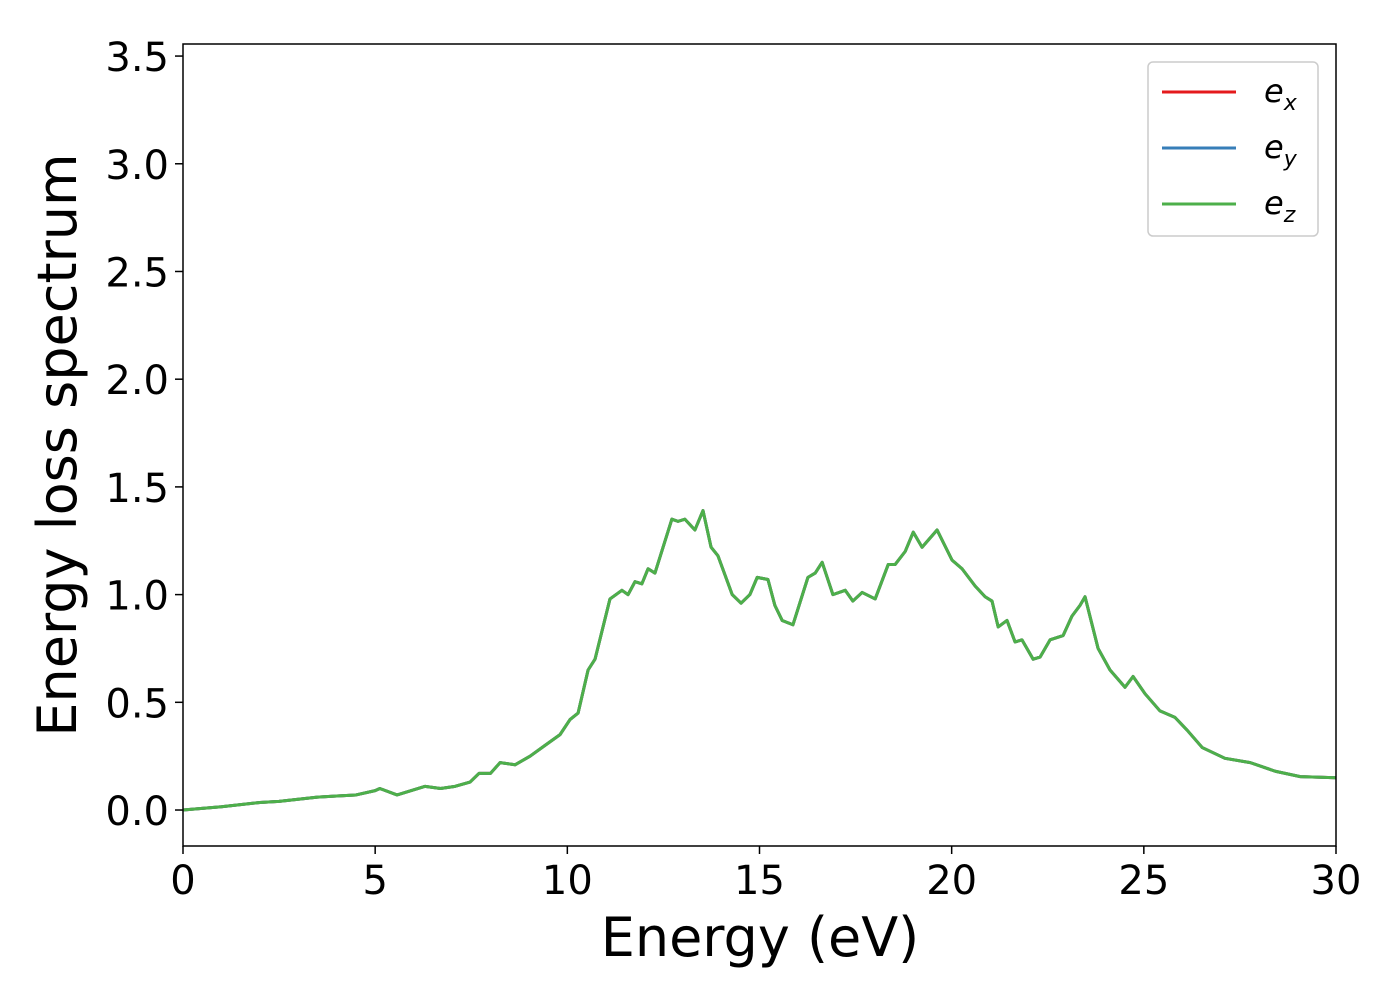  What do you see at coordinates (137, 381) in the screenshot?
I see `y-tick-label: 2.0` at bounding box center [137, 381].